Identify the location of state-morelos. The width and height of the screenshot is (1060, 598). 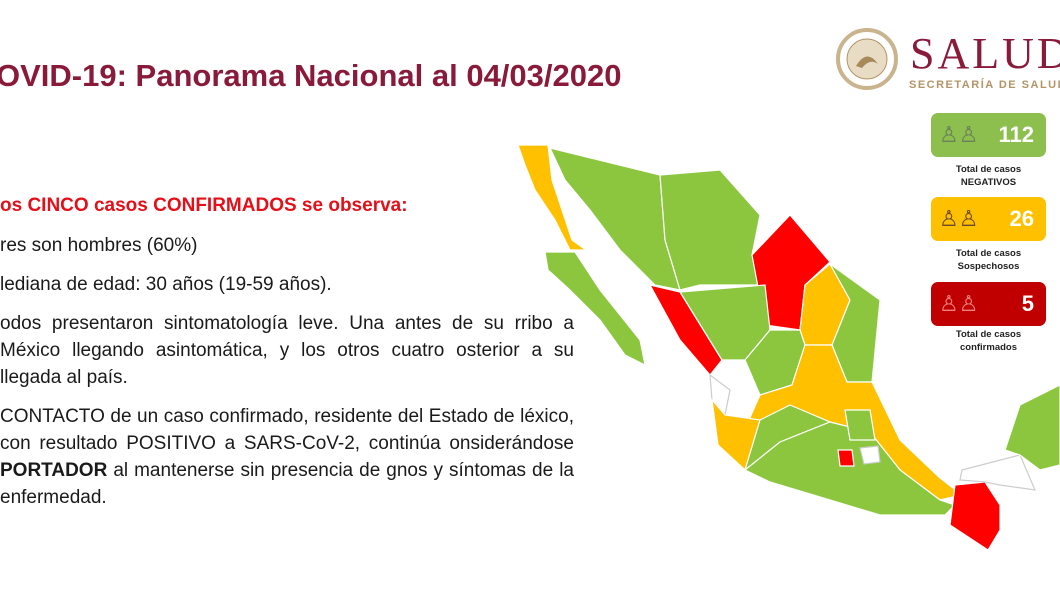
(870, 455).